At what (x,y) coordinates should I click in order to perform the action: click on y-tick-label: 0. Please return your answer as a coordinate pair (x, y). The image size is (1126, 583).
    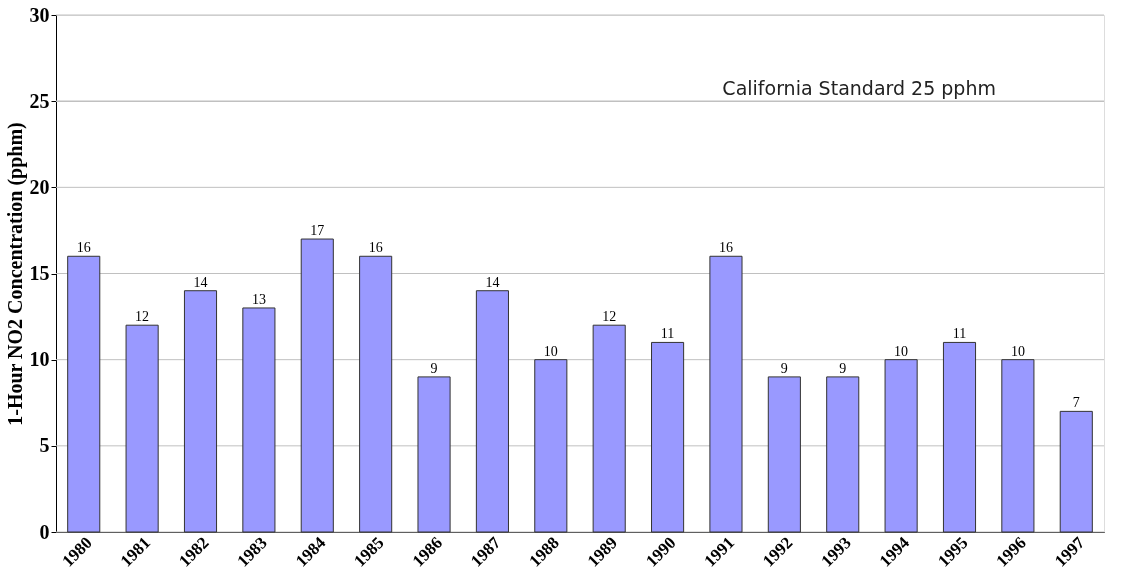
    Looking at the image, I should click on (44, 531).